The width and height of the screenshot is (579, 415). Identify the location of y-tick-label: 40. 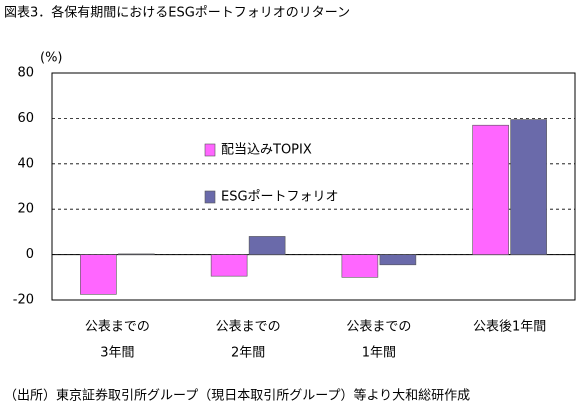
(25, 163).